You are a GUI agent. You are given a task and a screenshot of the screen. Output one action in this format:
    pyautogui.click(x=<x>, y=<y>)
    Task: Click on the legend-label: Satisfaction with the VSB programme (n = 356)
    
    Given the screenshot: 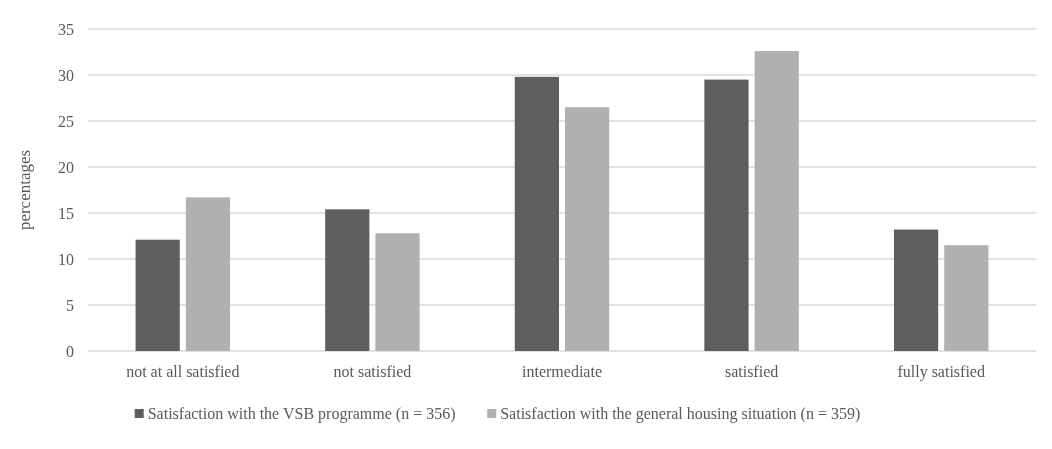 What is the action you would take?
    pyautogui.click(x=301, y=414)
    